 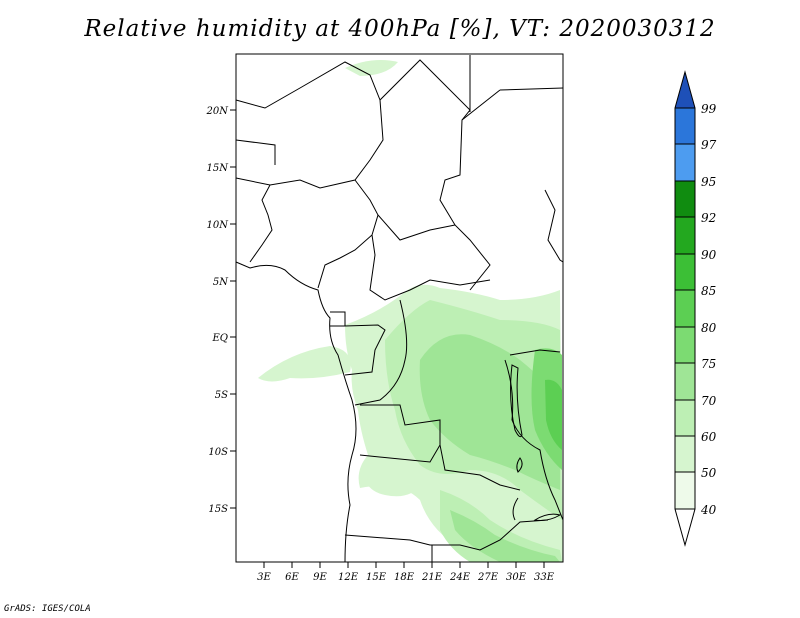 What do you see at coordinates (320, 577) in the screenshot?
I see `lon-tick-label: 9E` at bounding box center [320, 577].